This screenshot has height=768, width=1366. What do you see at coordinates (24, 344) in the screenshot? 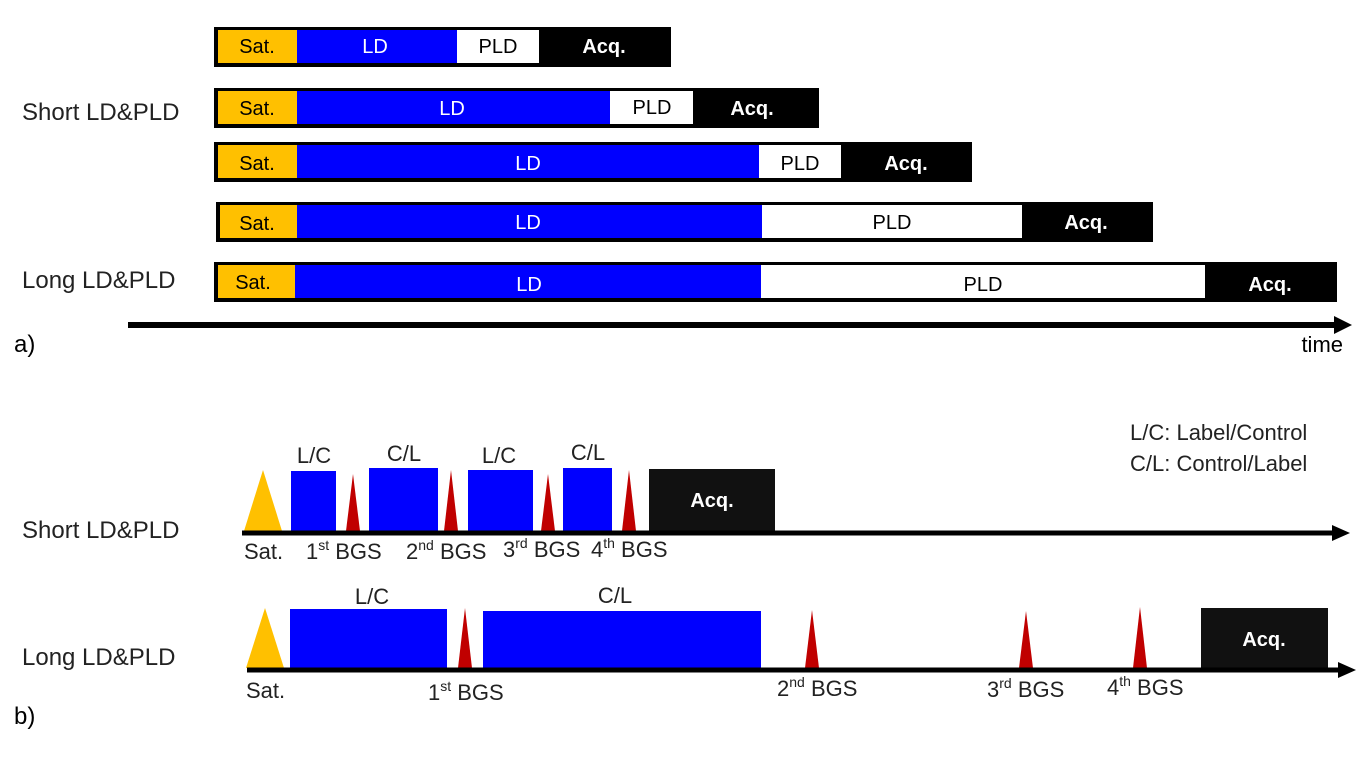
I see `panel-label-a: a)` at bounding box center [24, 344].